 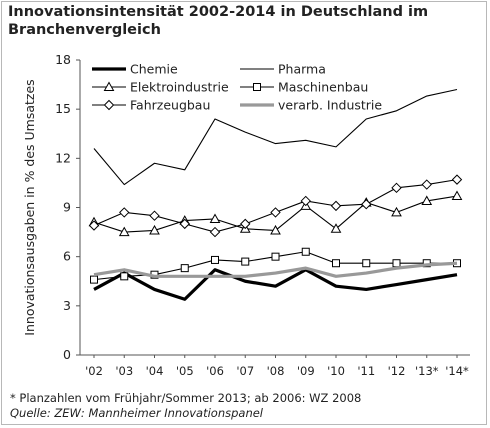 I want to click on y-axis-title: Innovationsausgaben in % des Umsatzes, so click(x=29, y=207).